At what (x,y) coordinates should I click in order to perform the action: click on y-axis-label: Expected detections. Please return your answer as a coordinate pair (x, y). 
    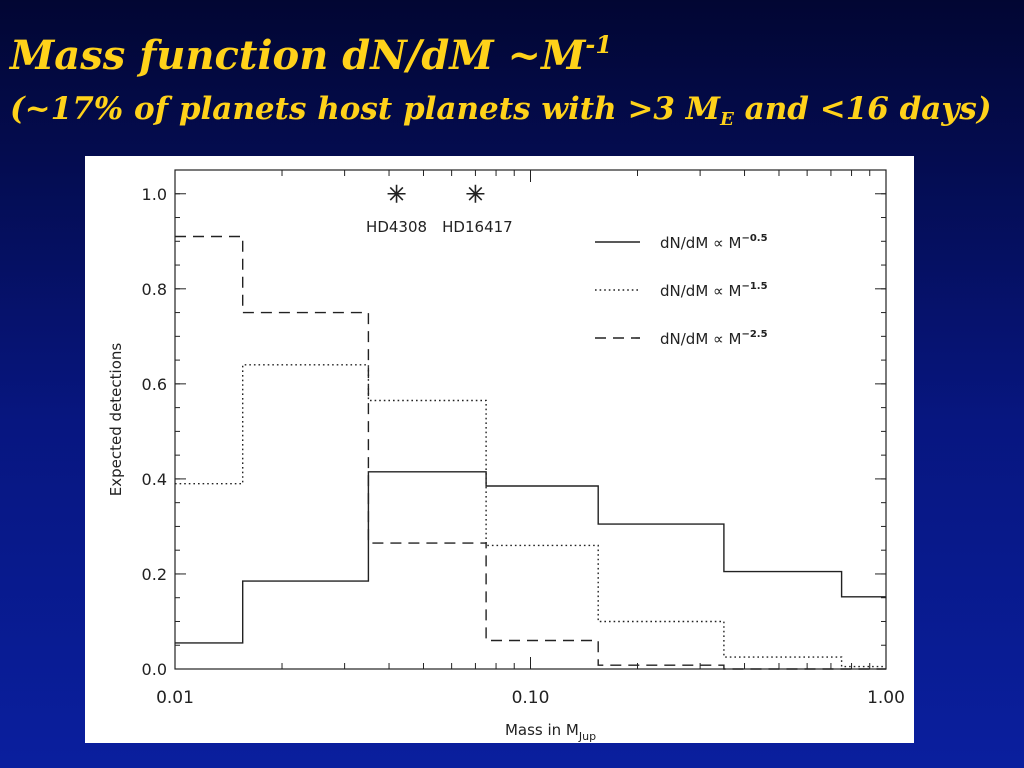
    Looking at the image, I should click on (116, 420).